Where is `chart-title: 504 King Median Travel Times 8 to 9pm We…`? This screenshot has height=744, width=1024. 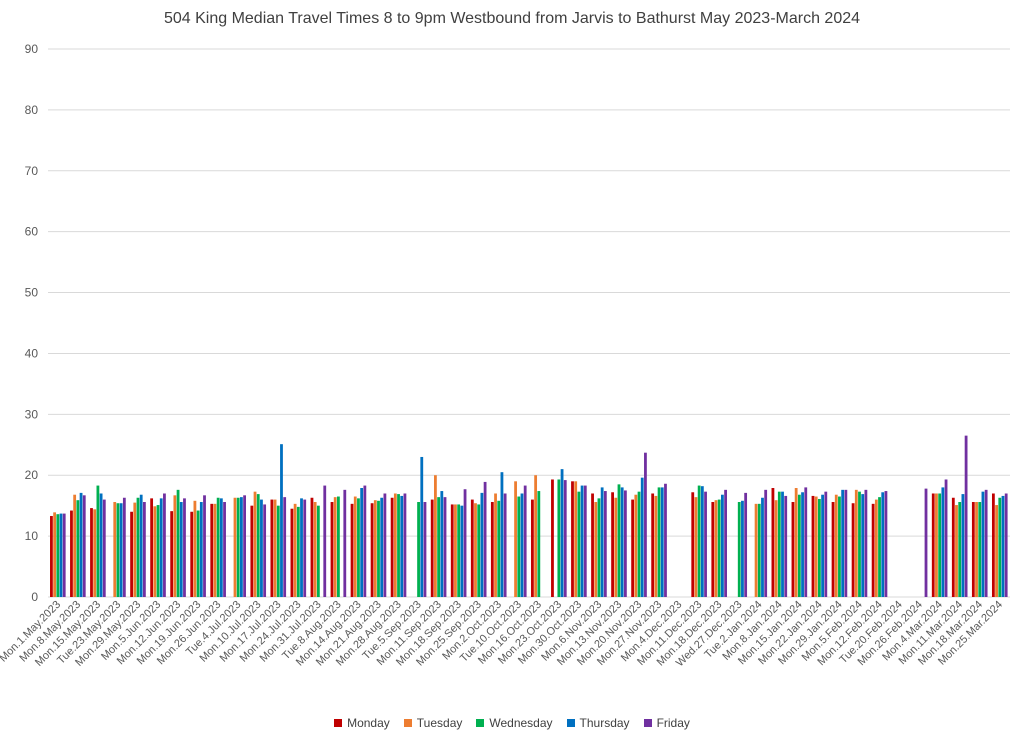 chart-title: 504 King Median Travel Times 8 to 9pm We… is located at coordinates (512, 18).